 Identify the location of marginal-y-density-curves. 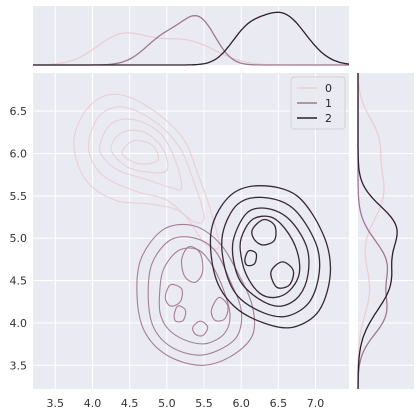
(377, 231).